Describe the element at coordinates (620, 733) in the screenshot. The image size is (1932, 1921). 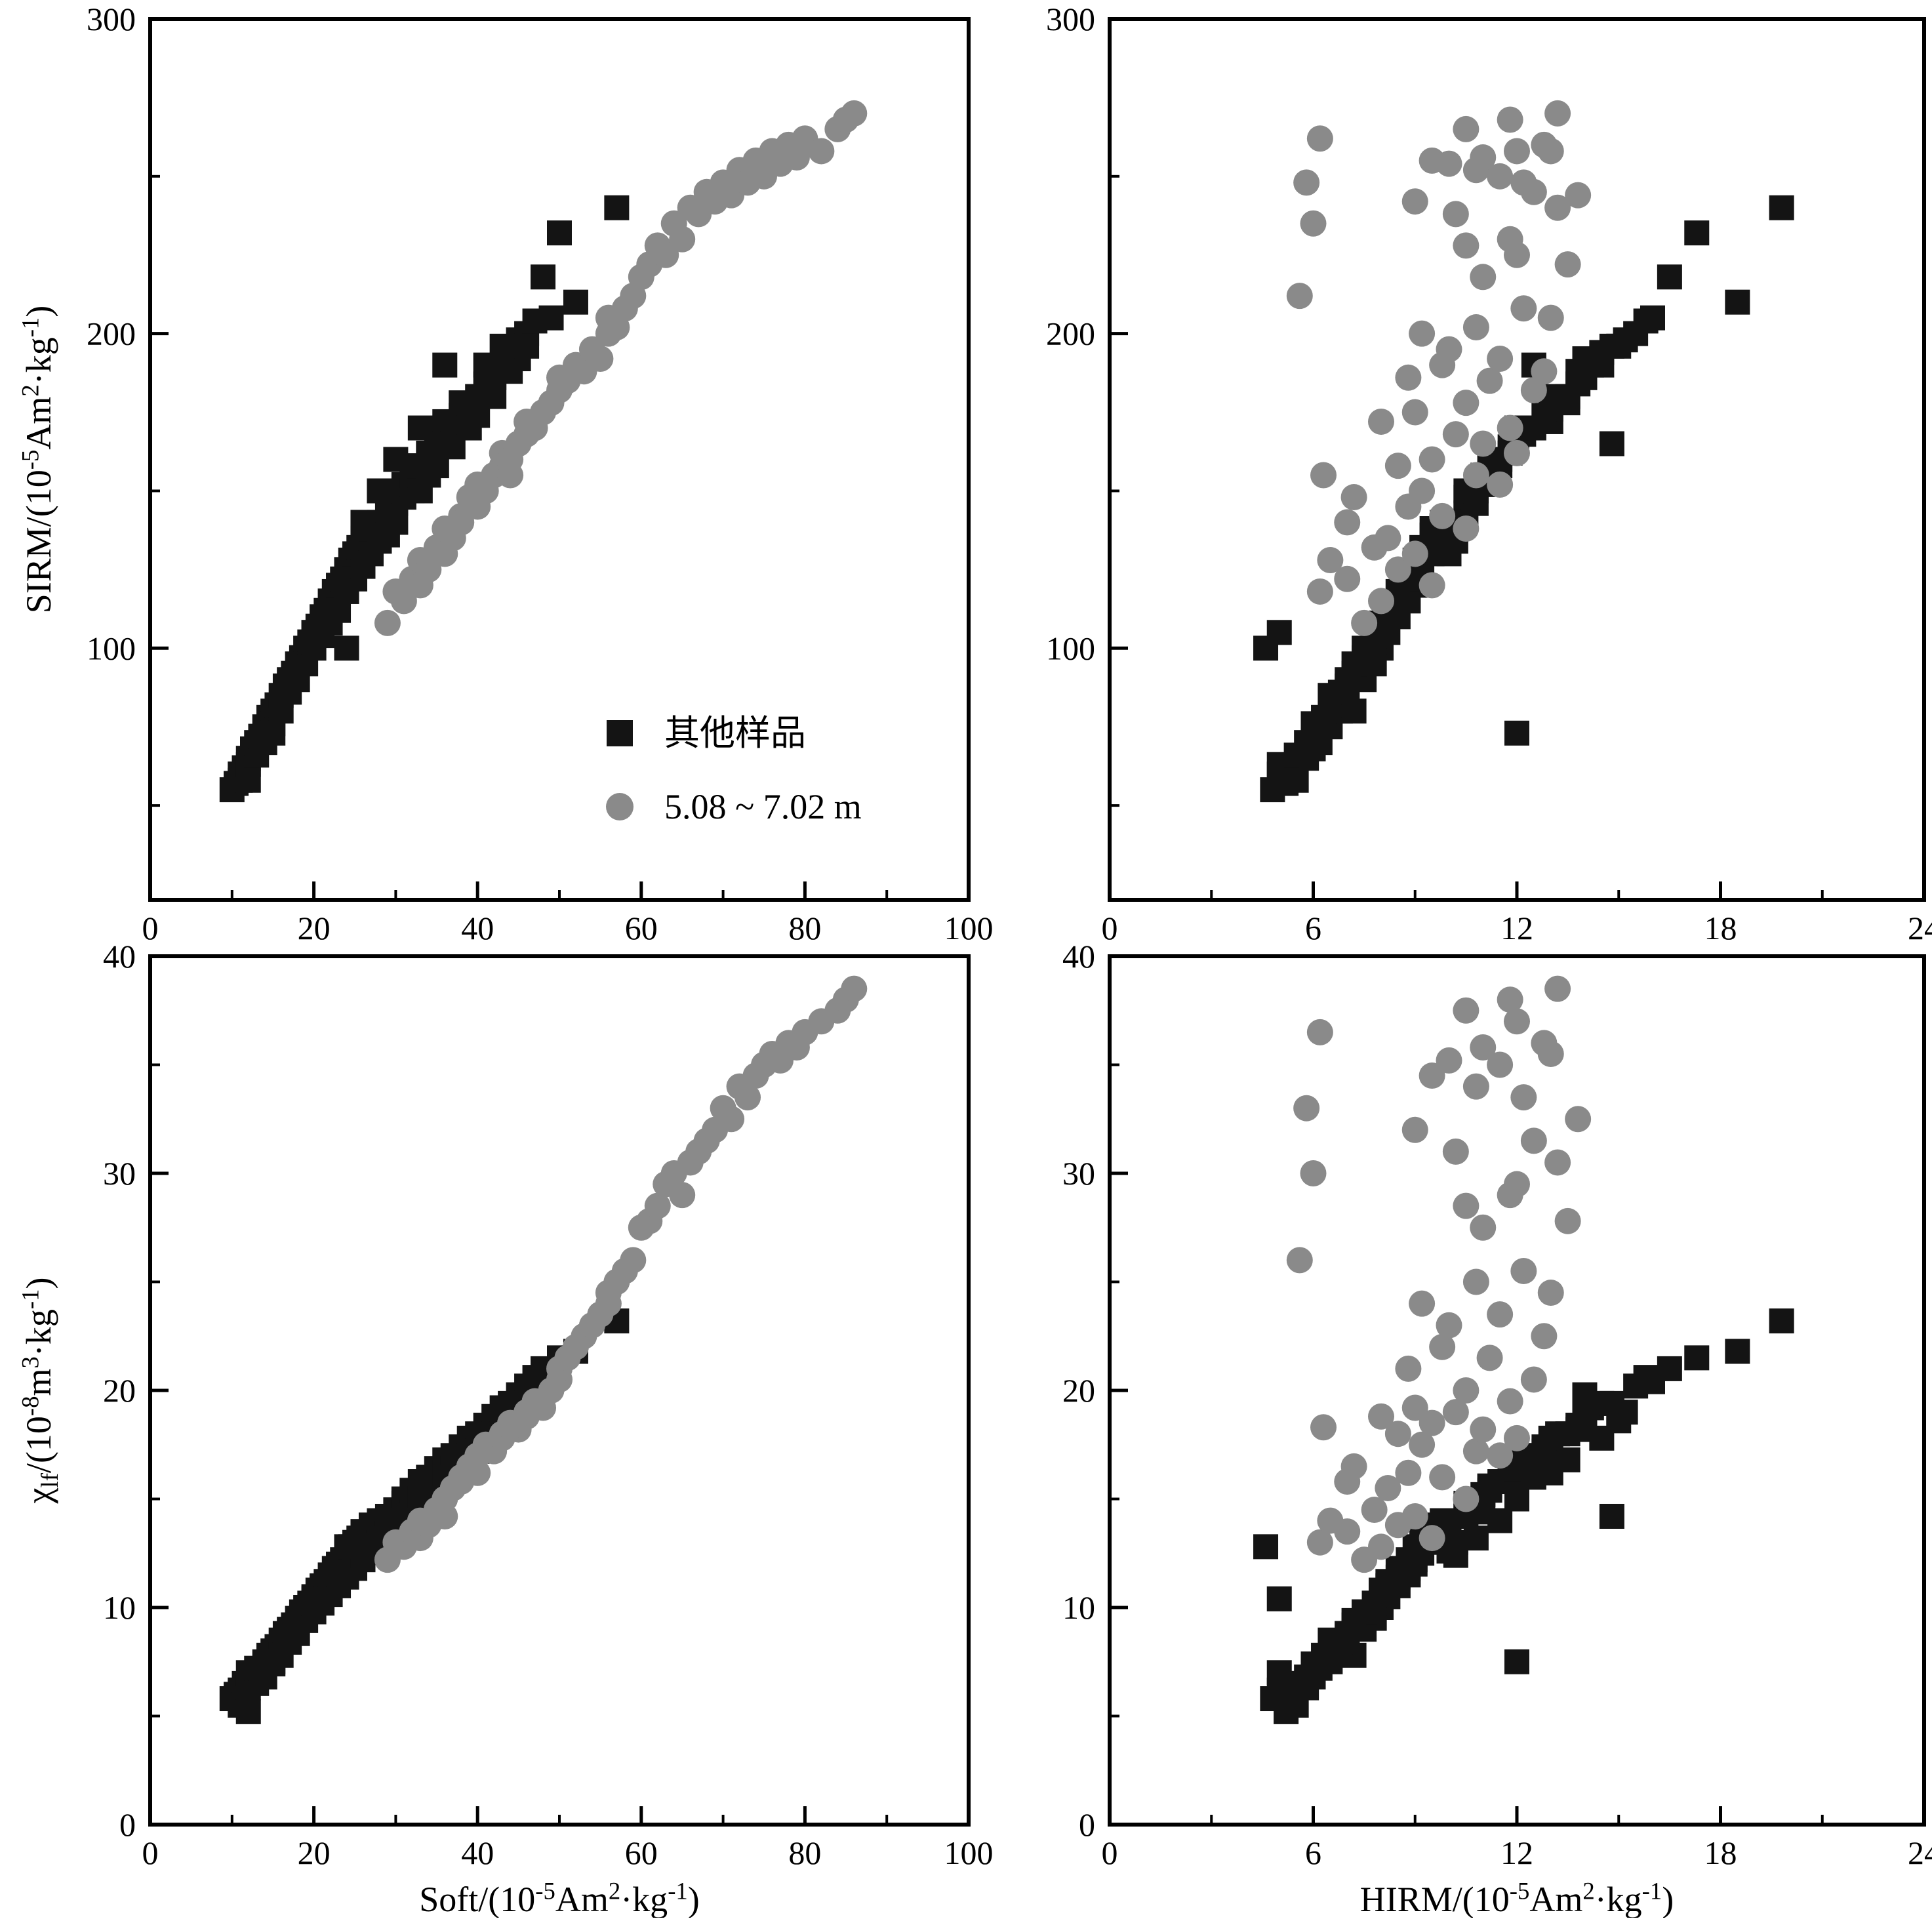
I see `legend-square-marker` at that location.